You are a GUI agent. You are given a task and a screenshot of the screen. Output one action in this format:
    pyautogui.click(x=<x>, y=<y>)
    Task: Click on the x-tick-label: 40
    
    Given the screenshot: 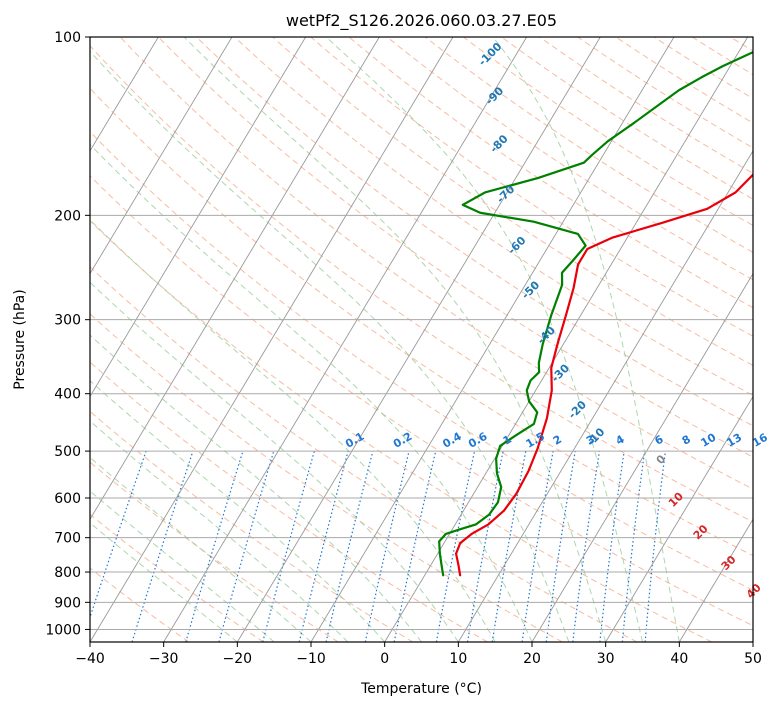 What is the action you would take?
    pyautogui.click(x=679, y=659)
    